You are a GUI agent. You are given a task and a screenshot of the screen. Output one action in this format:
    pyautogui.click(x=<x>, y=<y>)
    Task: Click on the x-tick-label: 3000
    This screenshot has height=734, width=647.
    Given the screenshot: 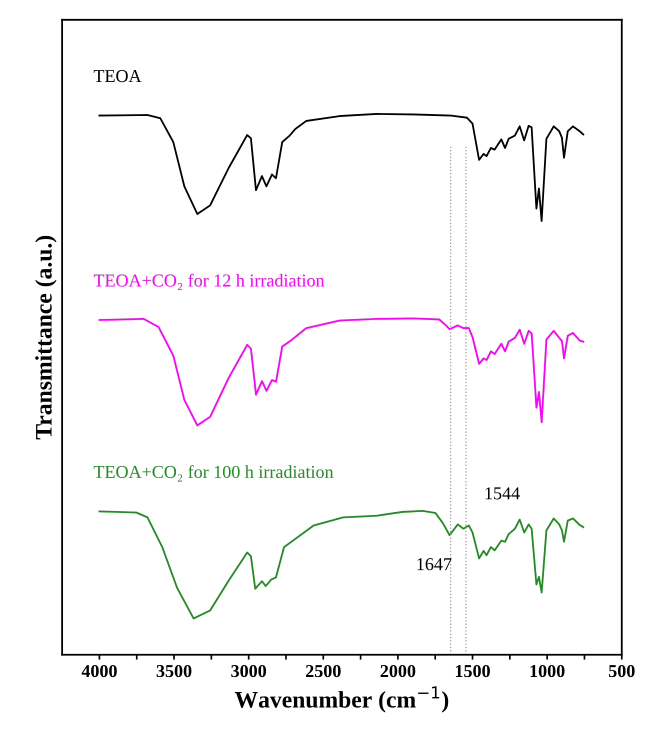 What is the action you would take?
    pyautogui.click(x=248, y=671)
    